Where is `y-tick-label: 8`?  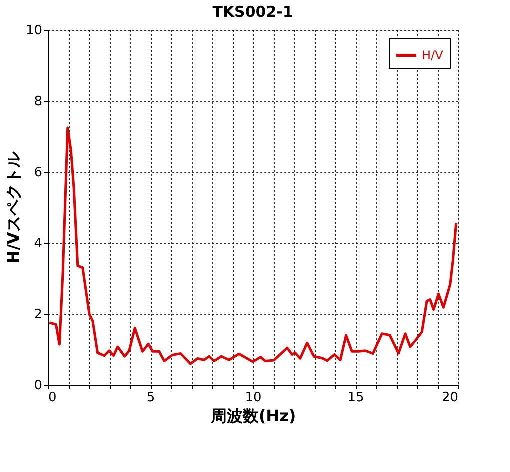
y-tick-label: 8 is located at coordinates (38, 102).